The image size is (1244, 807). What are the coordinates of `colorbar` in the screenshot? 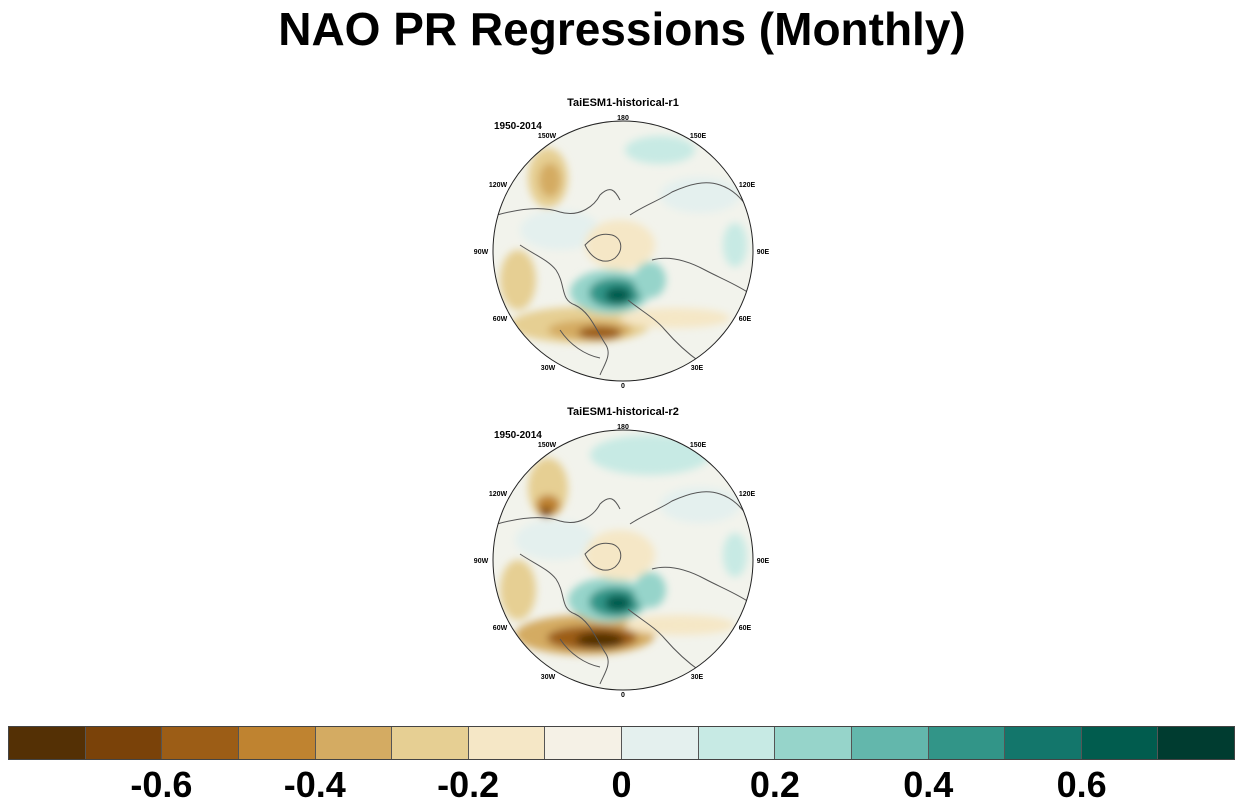 It's located at (621, 743).